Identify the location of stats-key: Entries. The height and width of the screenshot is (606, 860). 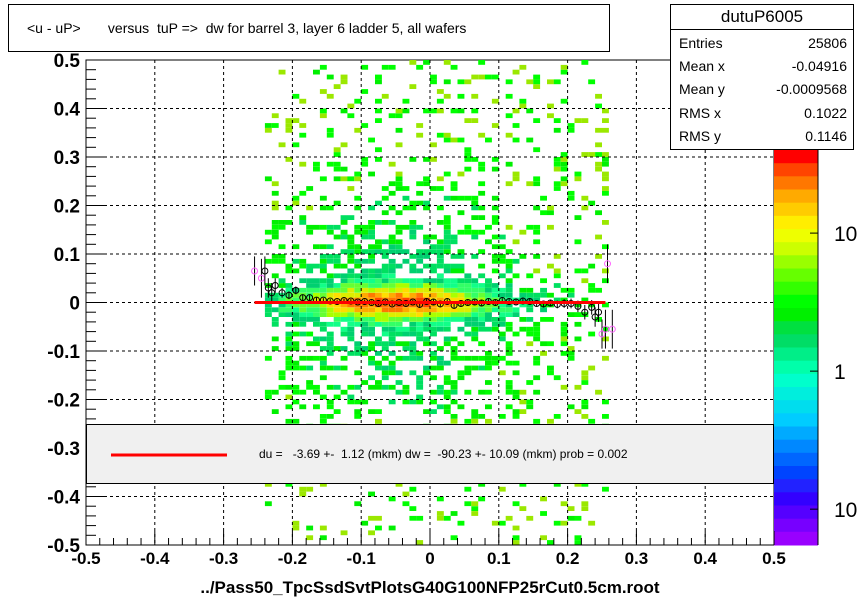
(701, 43).